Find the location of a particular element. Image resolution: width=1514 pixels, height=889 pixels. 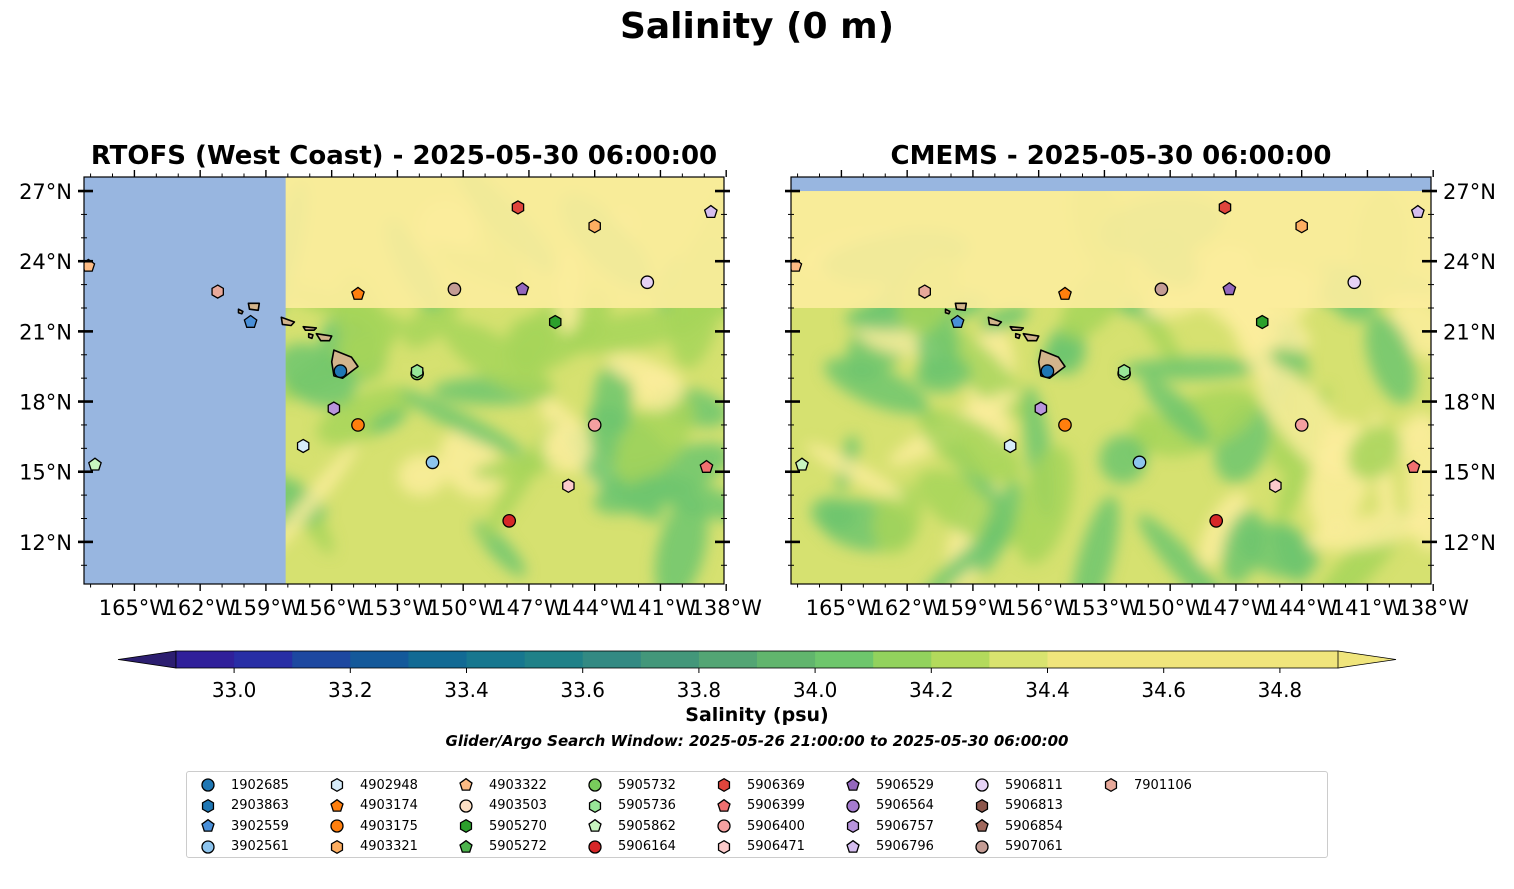

island-kauai is located at coordinates (961, 307).